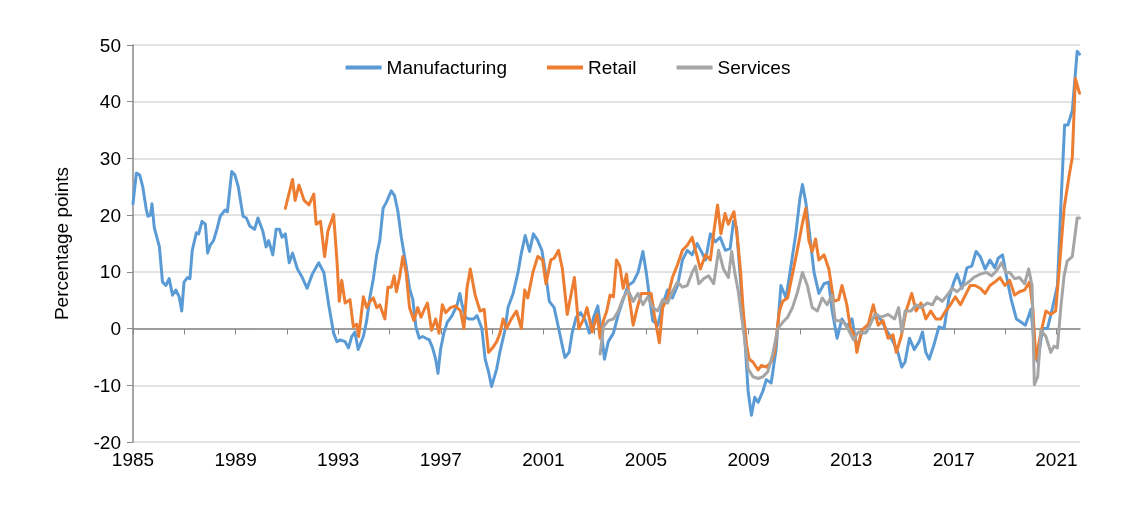 This screenshot has width=1136, height=507. I want to click on x-tick-label: 2021, so click(1056, 459).